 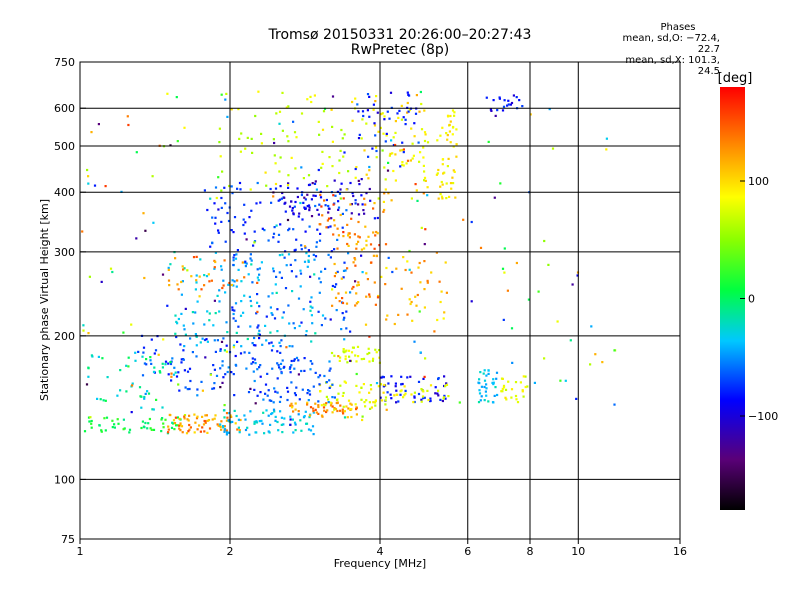 What do you see at coordinates (763, 416) in the screenshot?
I see `colorbar-tick-label: −100` at bounding box center [763, 416].